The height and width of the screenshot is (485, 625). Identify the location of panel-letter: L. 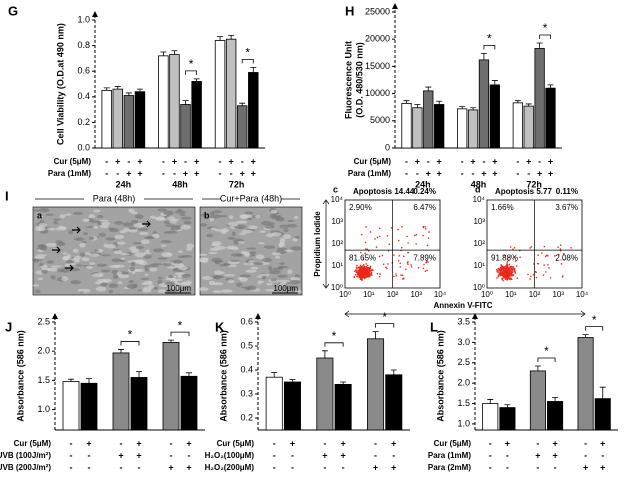
(434, 326).